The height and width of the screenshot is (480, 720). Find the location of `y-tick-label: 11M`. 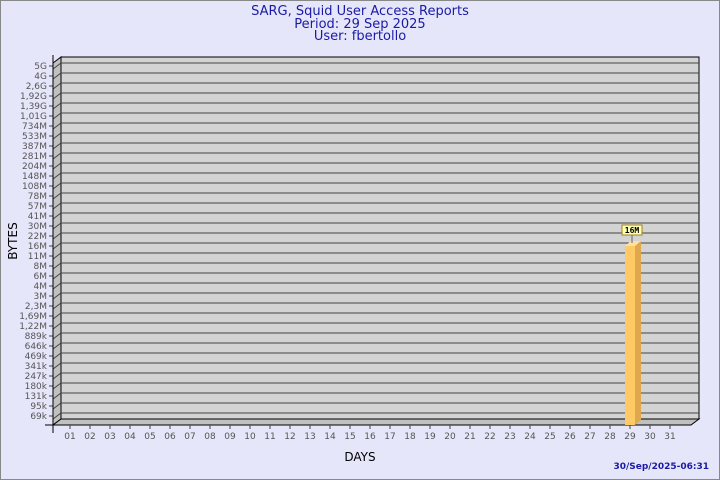

y-tick-label: 11M is located at coordinates (37, 257).